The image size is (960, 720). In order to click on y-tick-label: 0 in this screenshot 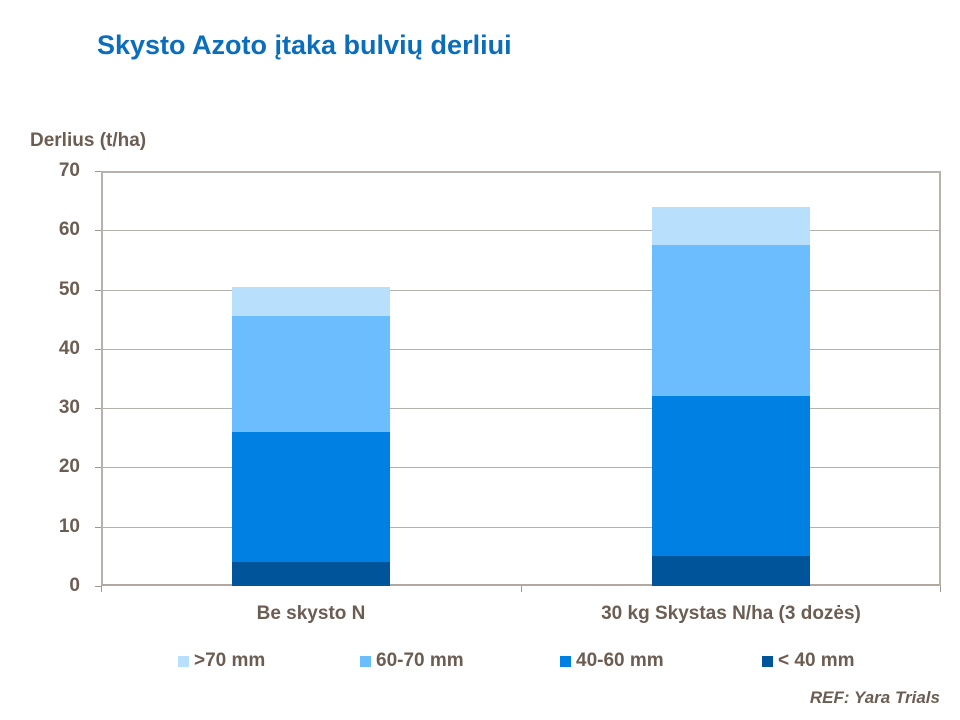, I will do `click(74, 585)`.